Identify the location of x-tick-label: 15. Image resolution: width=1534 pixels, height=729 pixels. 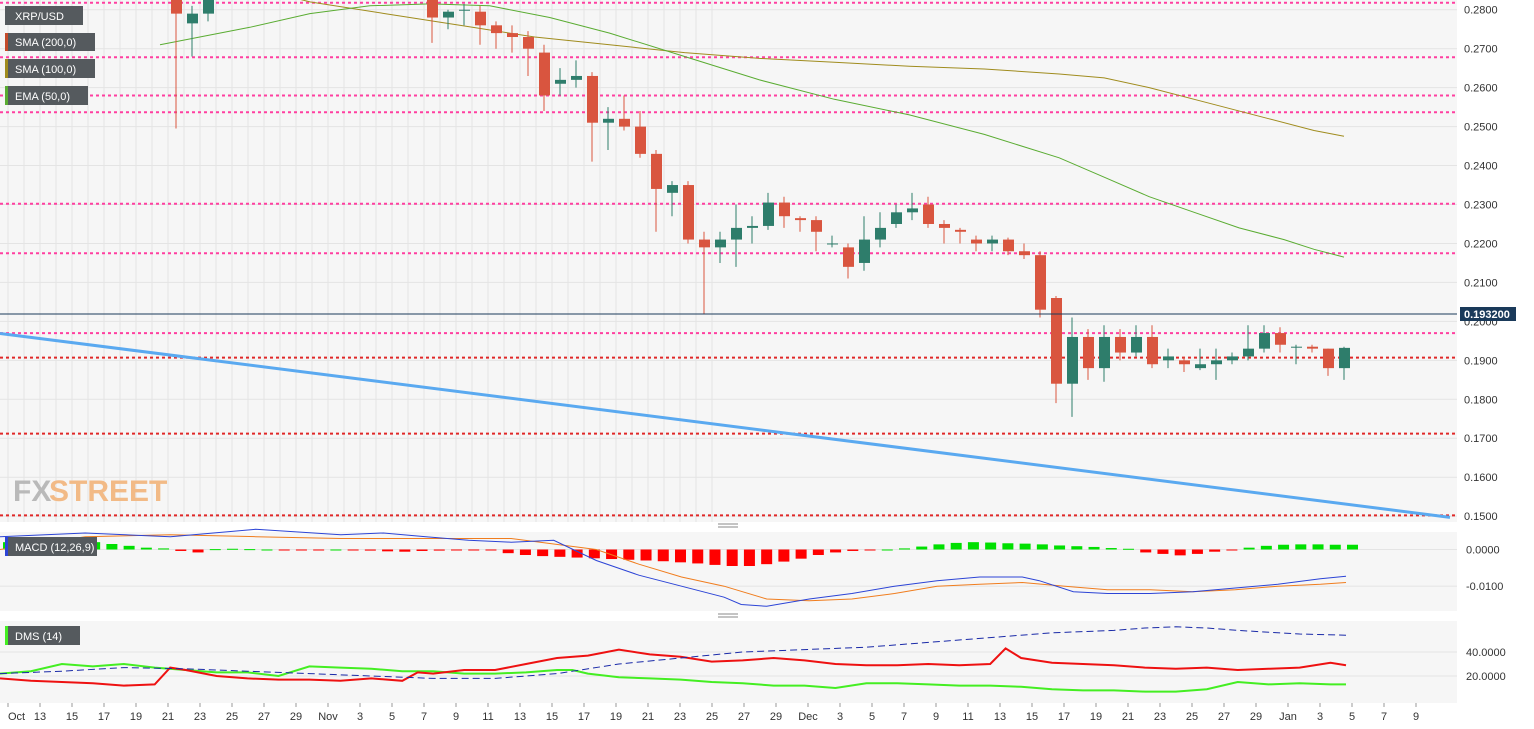
(72, 717).